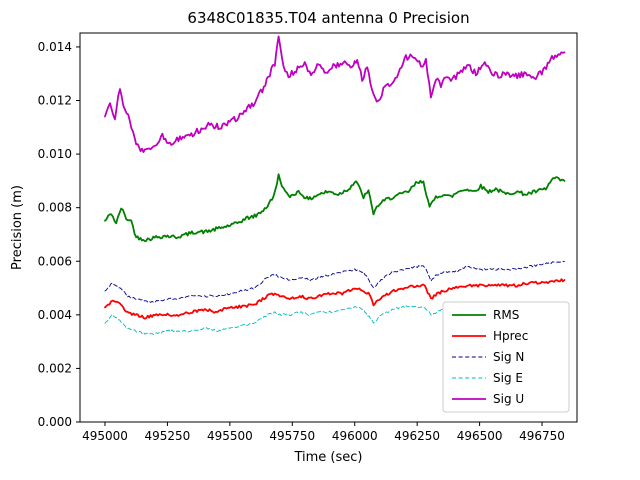  What do you see at coordinates (335, 208) in the screenshot?
I see `series-line-rms` at bounding box center [335, 208].